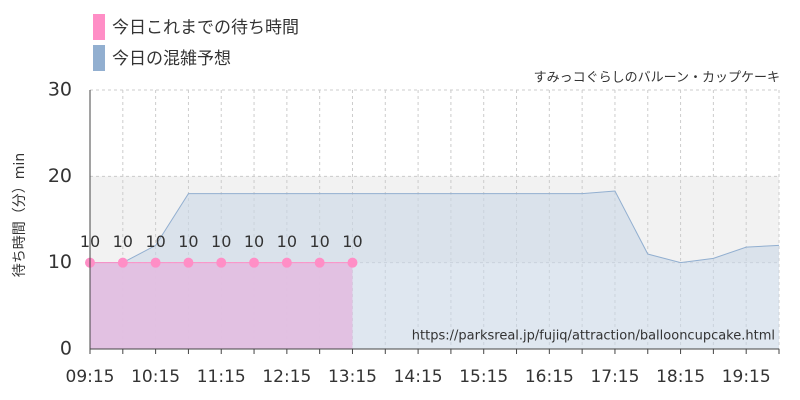 This screenshot has height=400, width=800. What do you see at coordinates (60, 262) in the screenshot?
I see `y-tick-label: 10` at bounding box center [60, 262].